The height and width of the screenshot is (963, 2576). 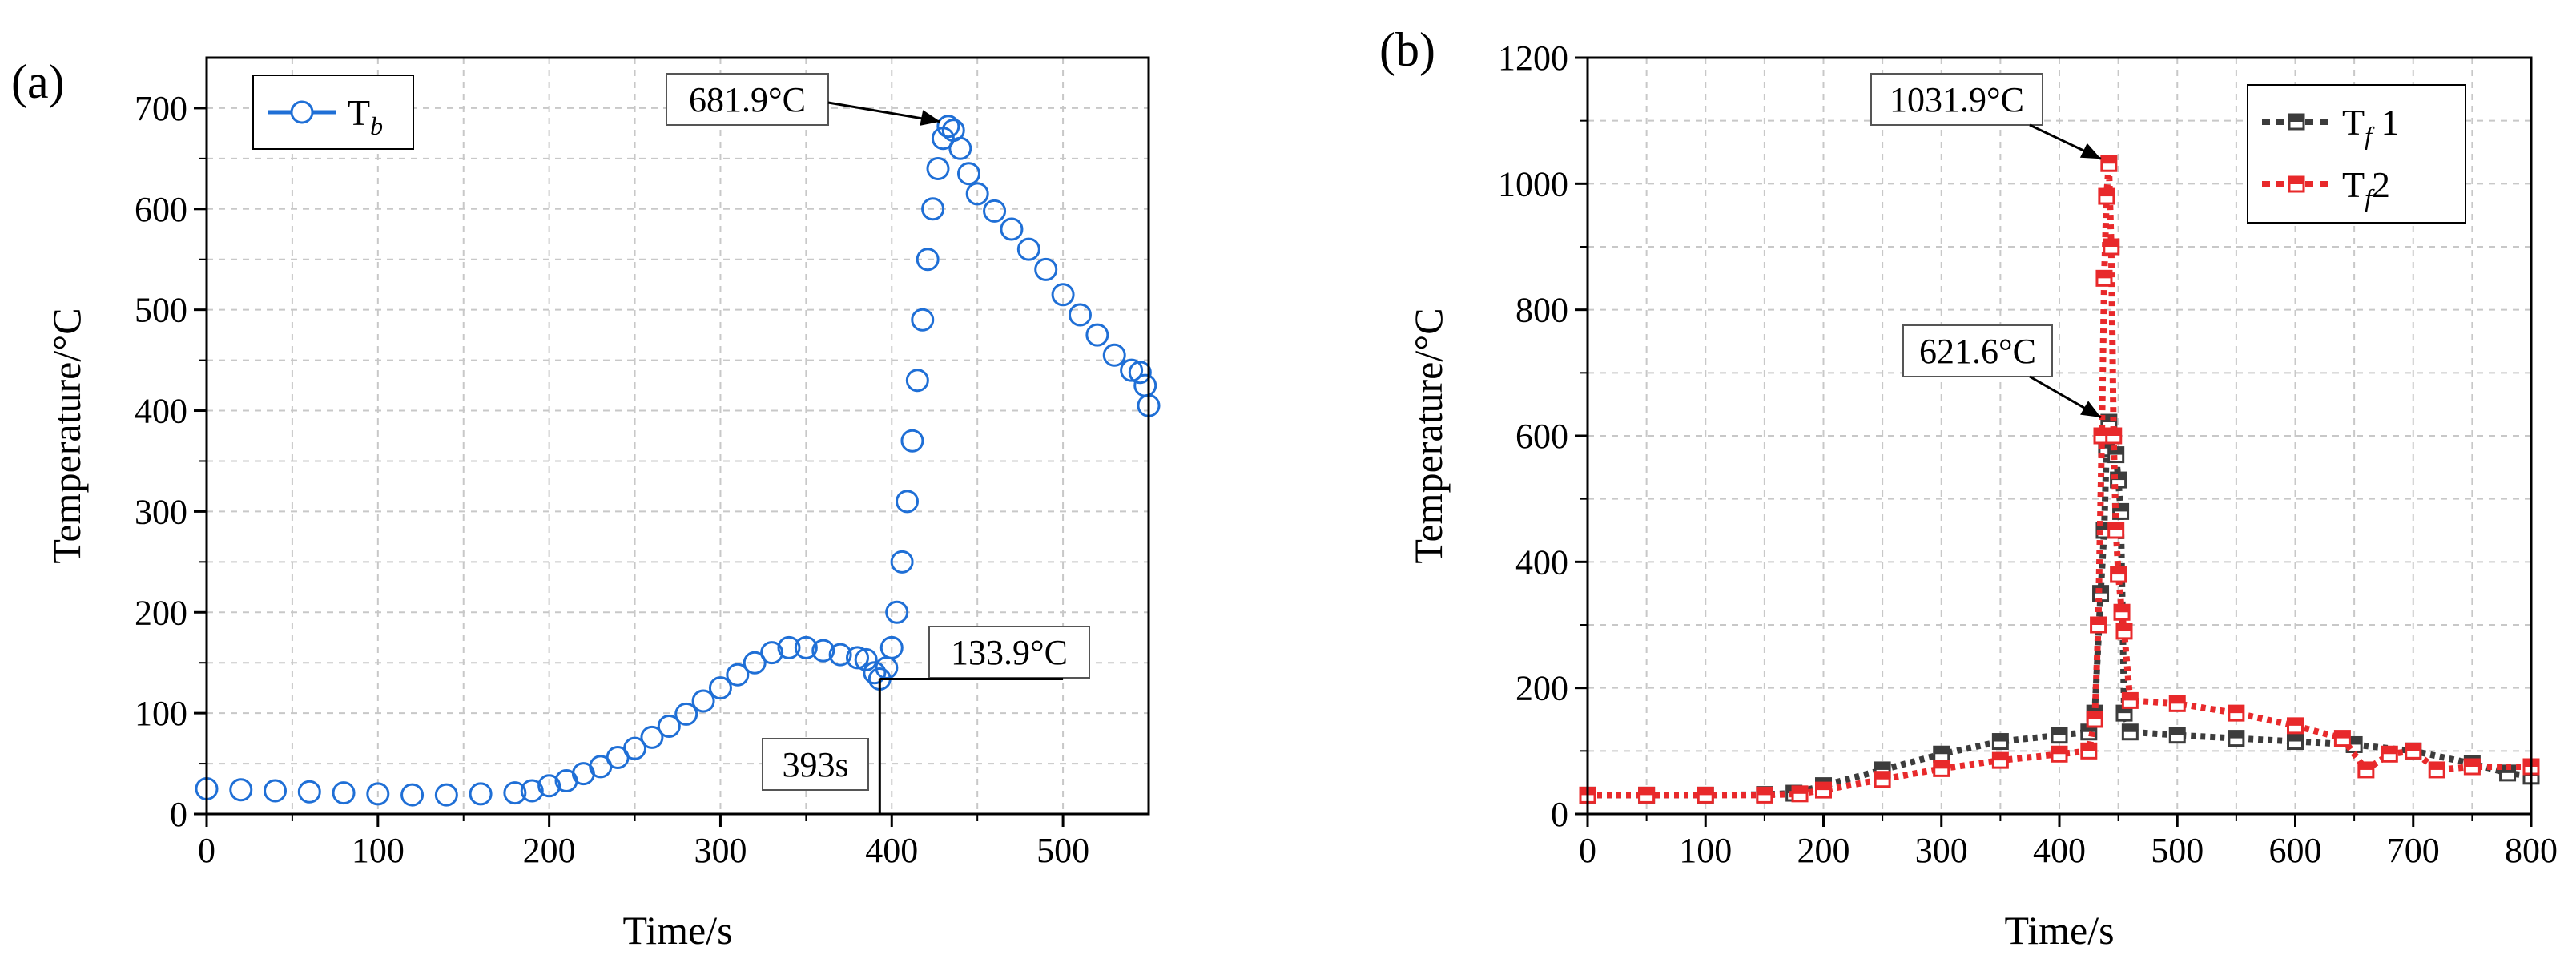 I want to click on y-tick-label: 800, so click(x=1542, y=310).